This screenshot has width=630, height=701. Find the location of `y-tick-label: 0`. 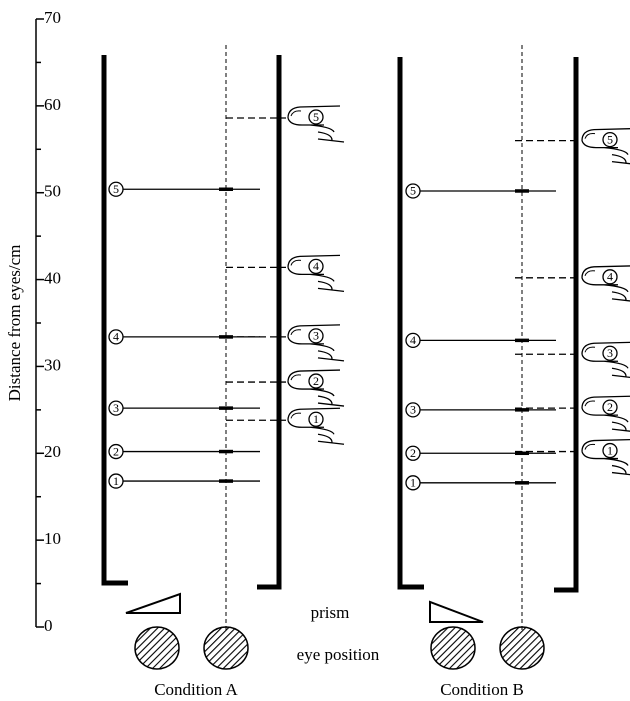

y-tick-label: 0 is located at coordinates (48, 625).